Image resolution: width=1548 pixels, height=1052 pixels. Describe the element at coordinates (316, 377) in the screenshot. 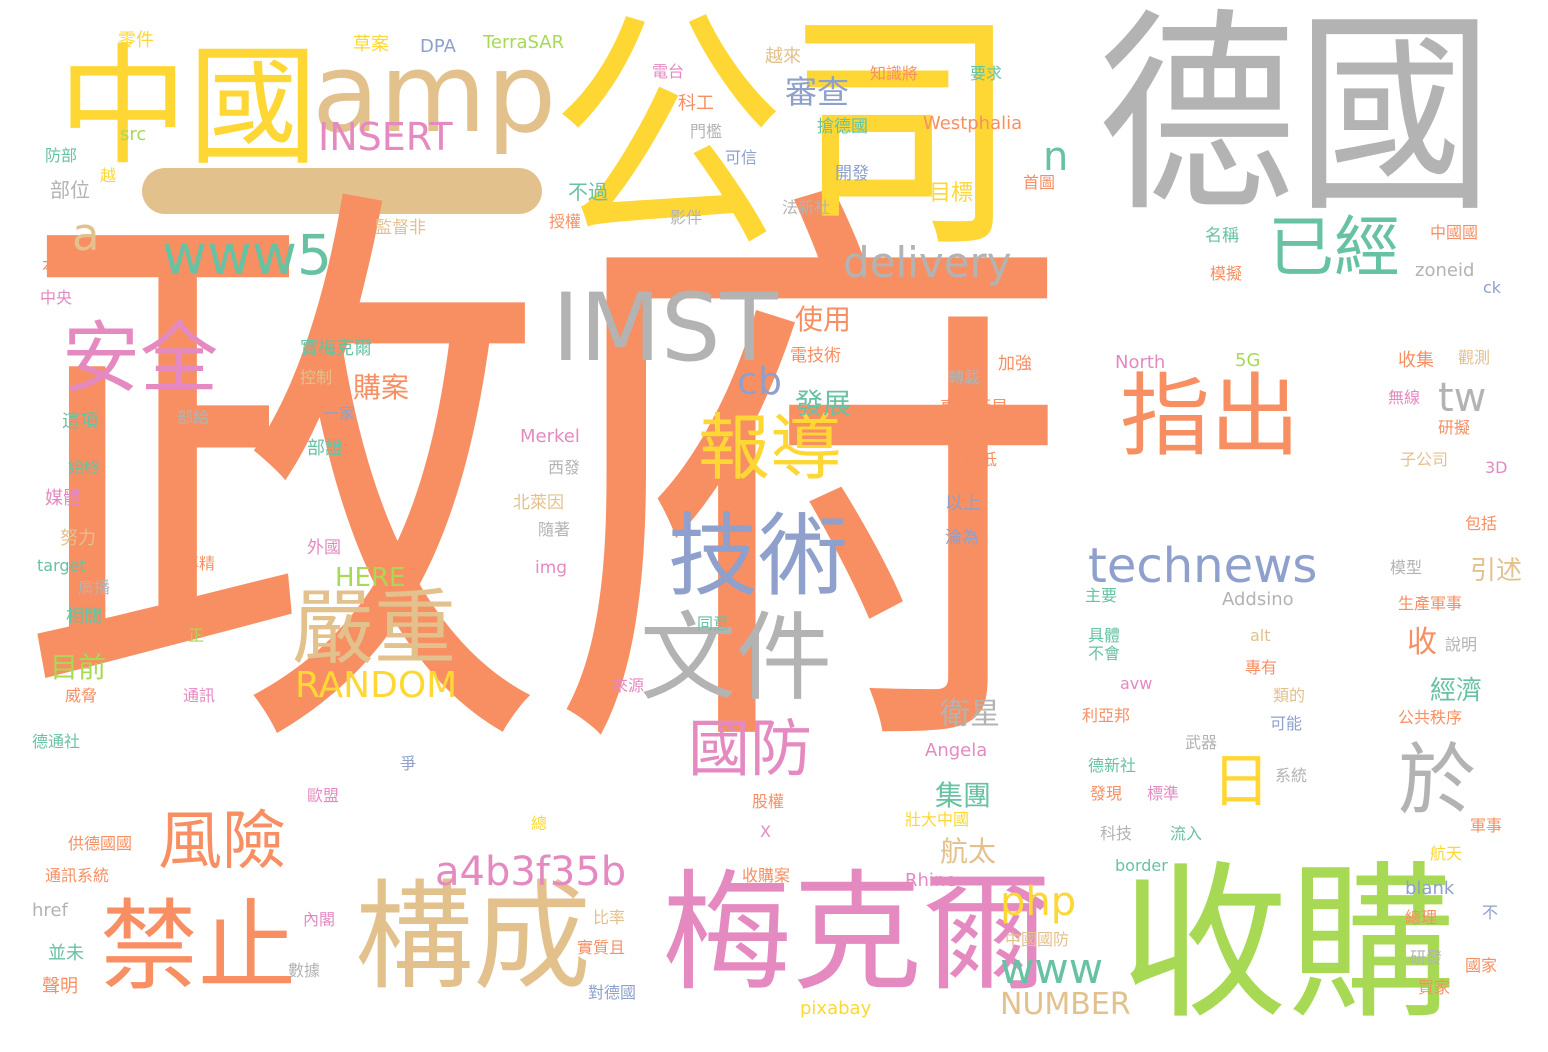

I see `word-kongzhi: 控制` at that location.